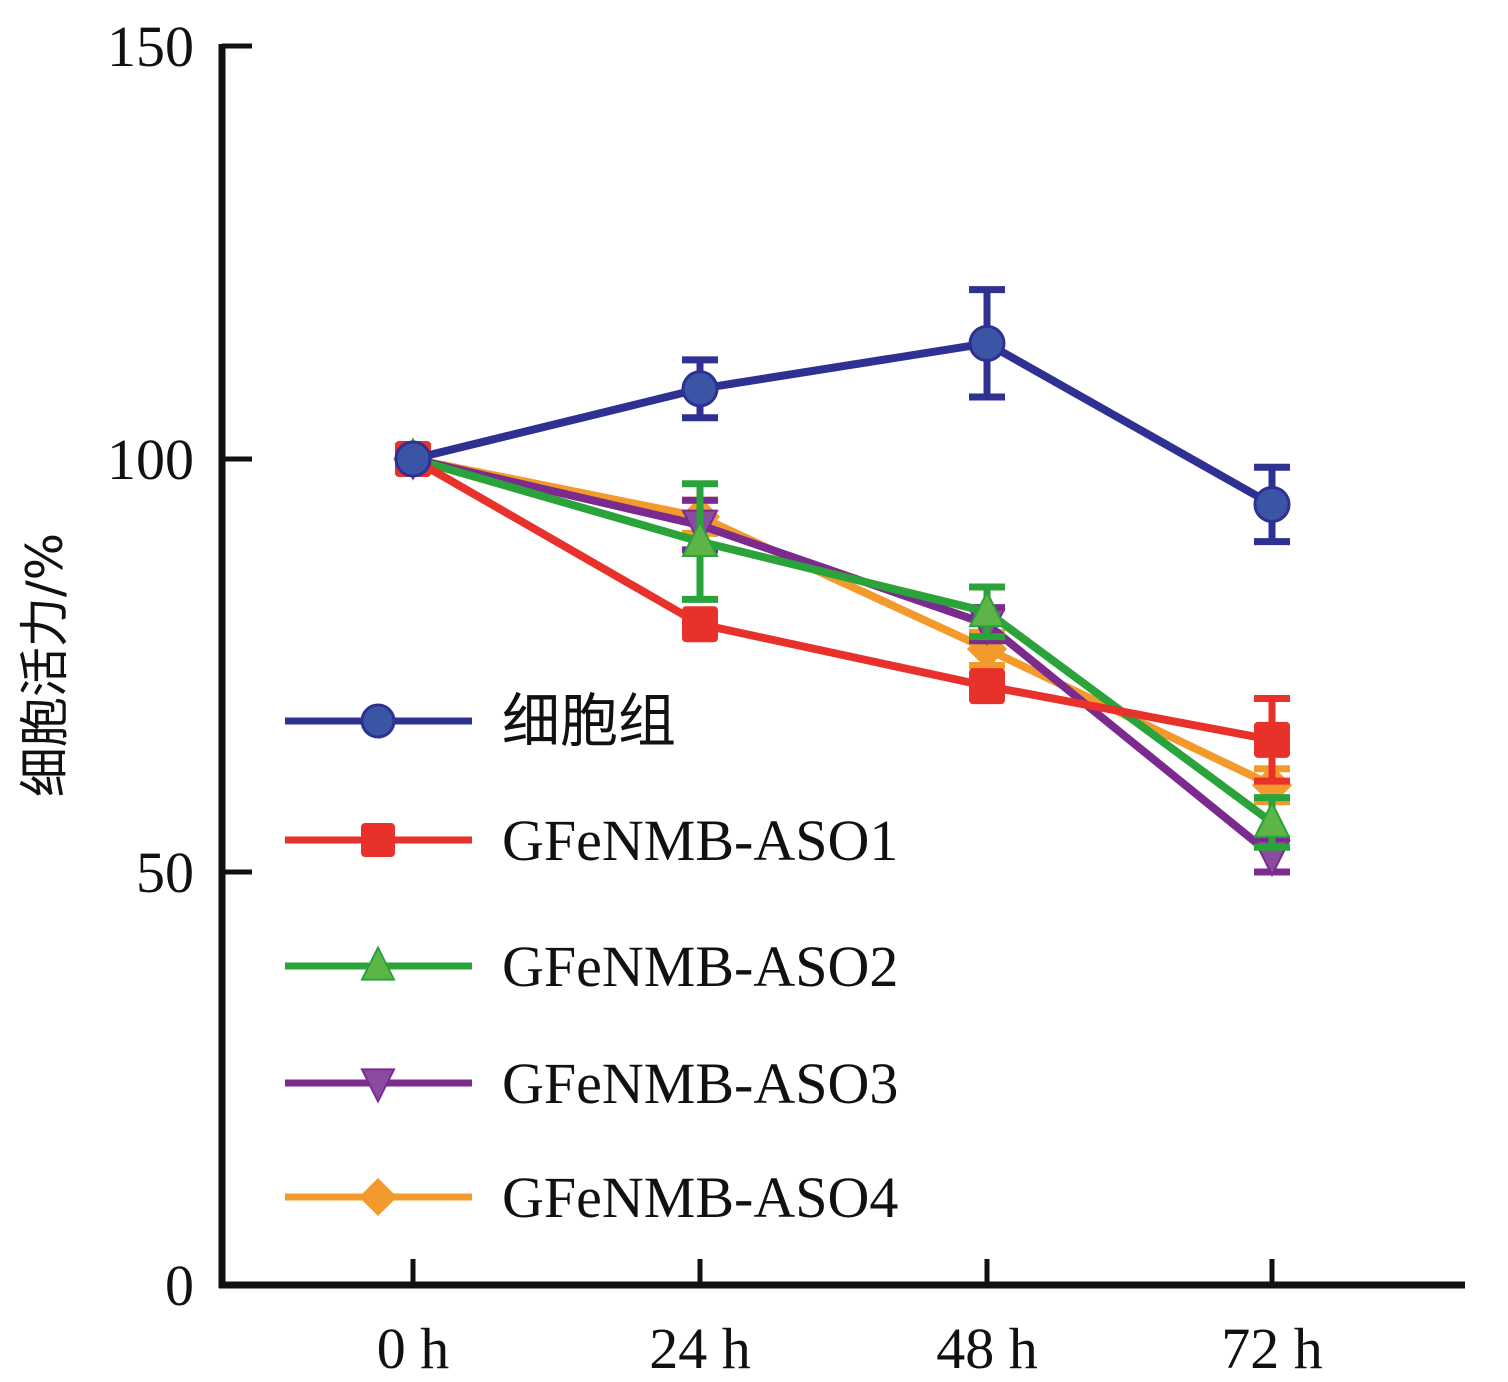  What do you see at coordinates (45, 665) in the screenshot?
I see `y-axis-title: 细胞活力/%` at bounding box center [45, 665].